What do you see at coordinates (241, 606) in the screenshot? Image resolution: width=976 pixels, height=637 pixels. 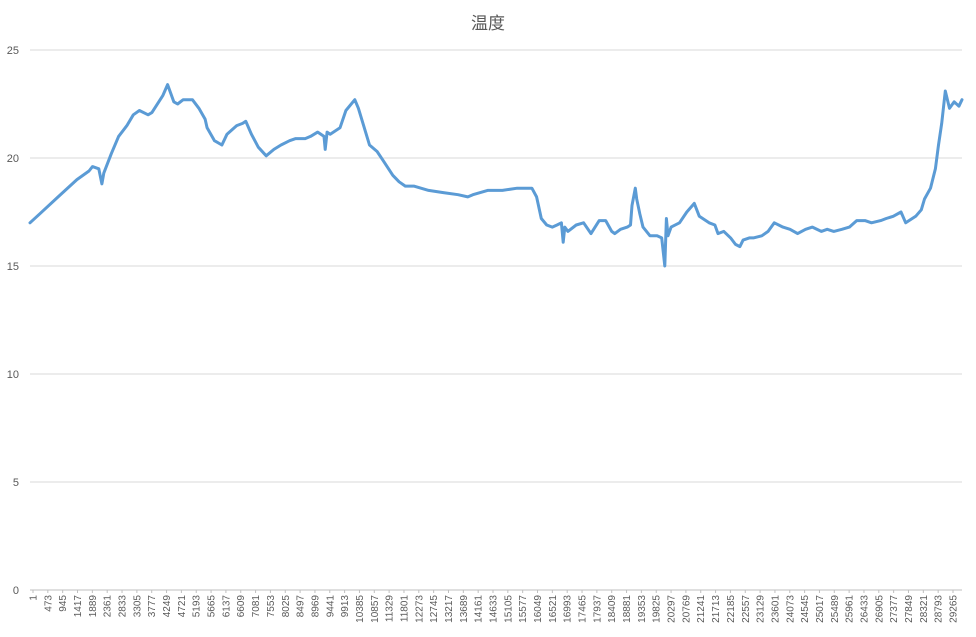 I see `x-tick-label: 6609` at bounding box center [241, 606].